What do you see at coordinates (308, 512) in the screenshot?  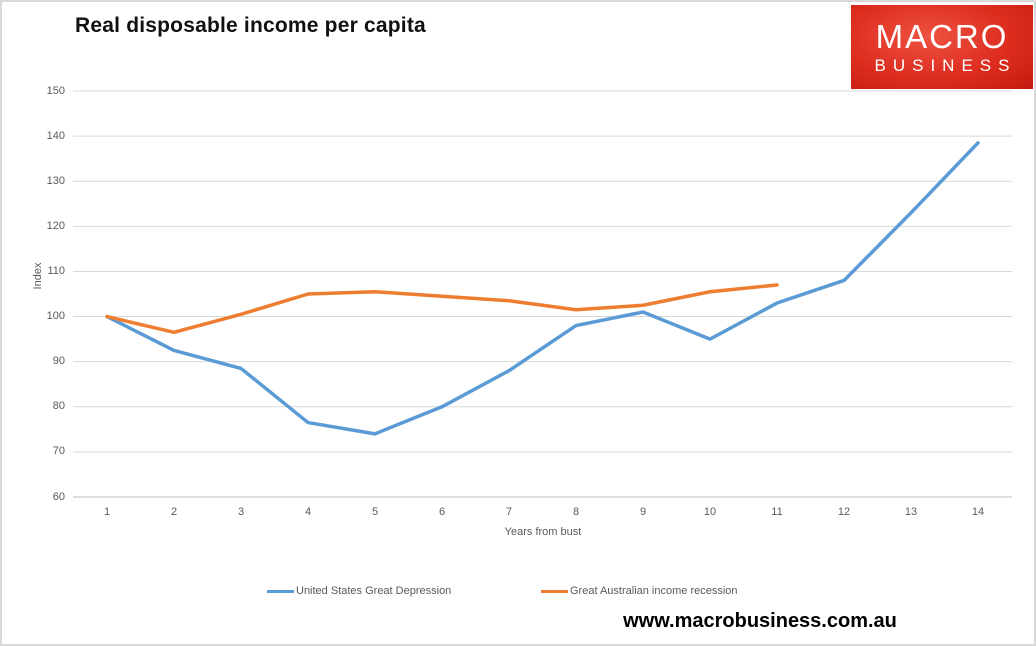 I see `x-tick-label: 4` at bounding box center [308, 512].